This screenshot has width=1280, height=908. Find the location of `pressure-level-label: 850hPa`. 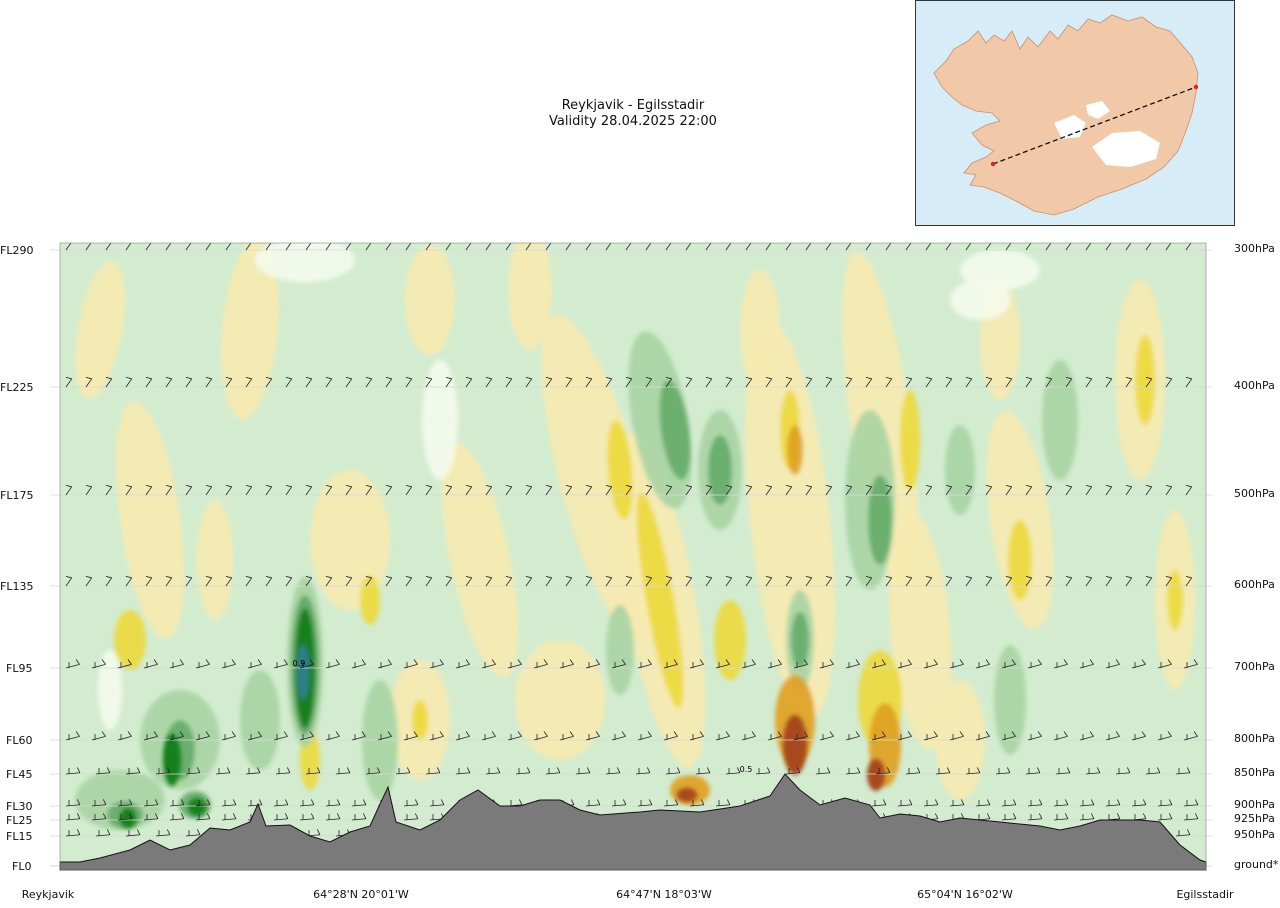

pressure-level-label: 850hPa is located at coordinates (1254, 772).